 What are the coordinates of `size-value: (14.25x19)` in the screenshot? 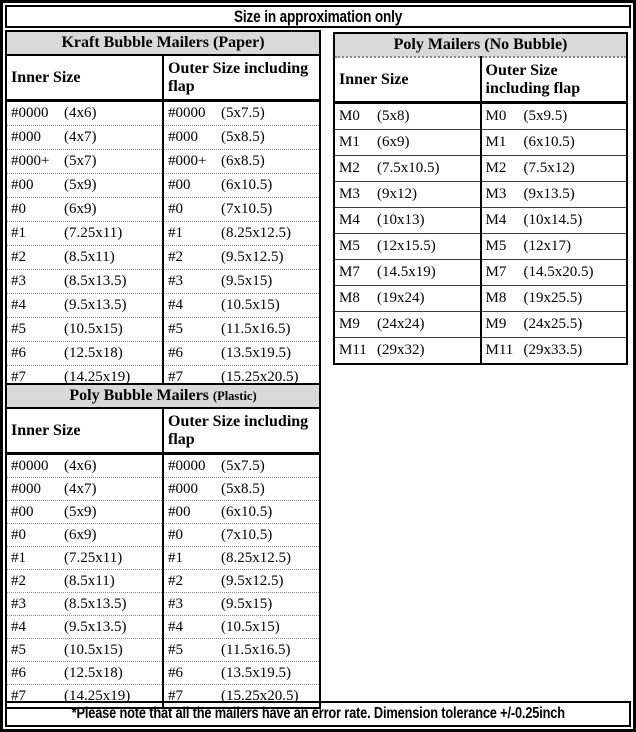 It's located at (97, 695).